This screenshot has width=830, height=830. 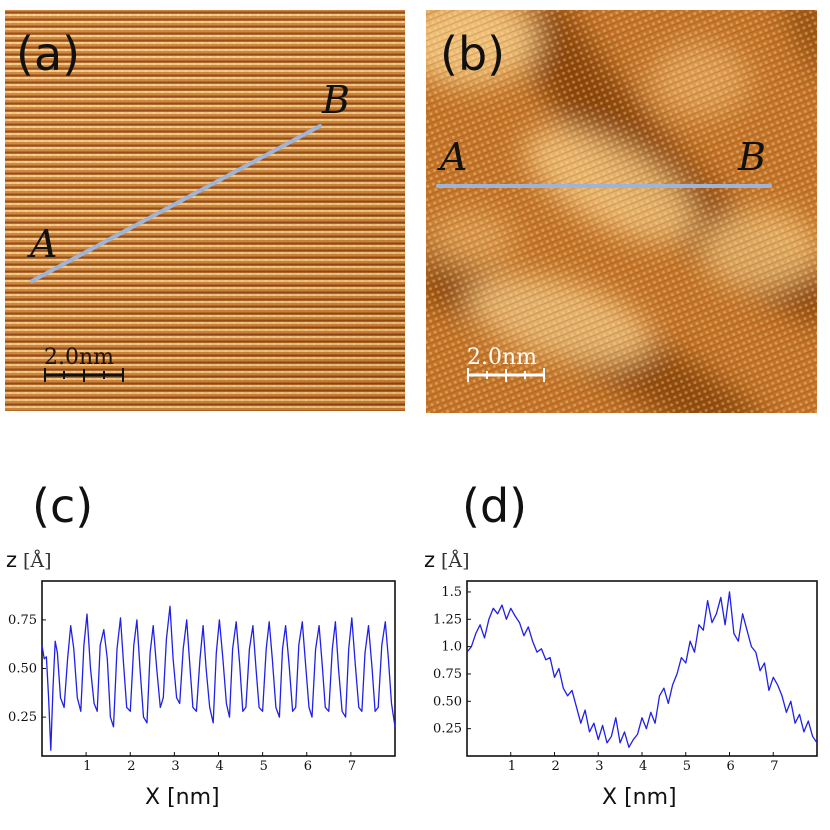 I want to click on x-tick-label-d: 6, so click(x=731, y=766).